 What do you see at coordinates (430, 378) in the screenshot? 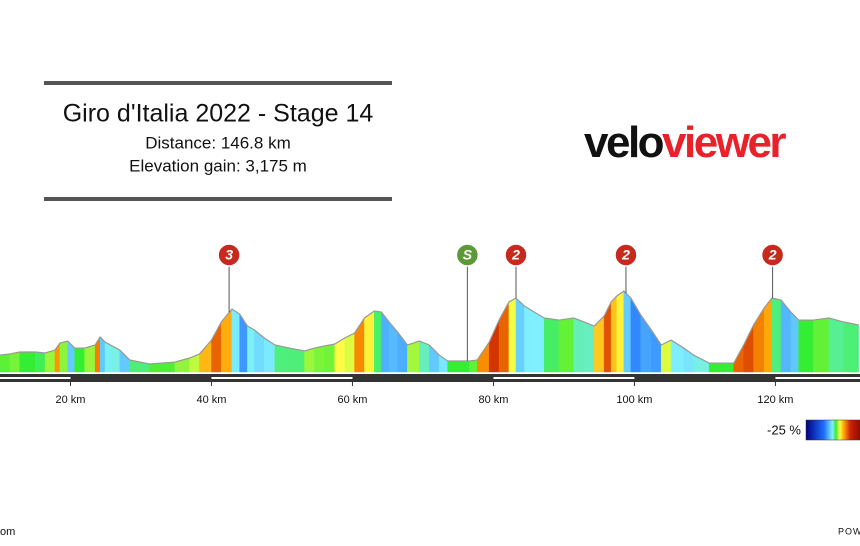
I see `axis-bar` at bounding box center [430, 378].